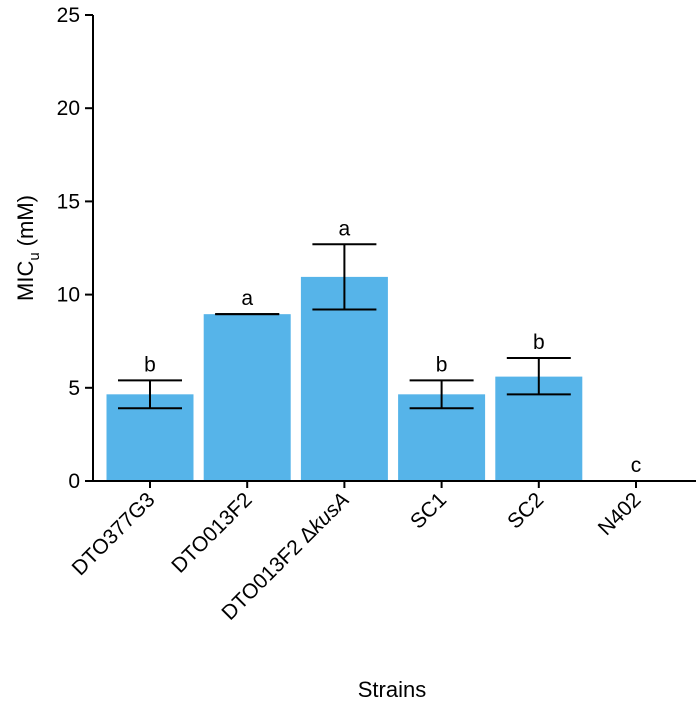 The width and height of the screenshot is (700, 705). What do you see at coordinates (25, 281) in the screenshot?
I see `y-axis-title-main: MIC` at bounding box center [25, 281].